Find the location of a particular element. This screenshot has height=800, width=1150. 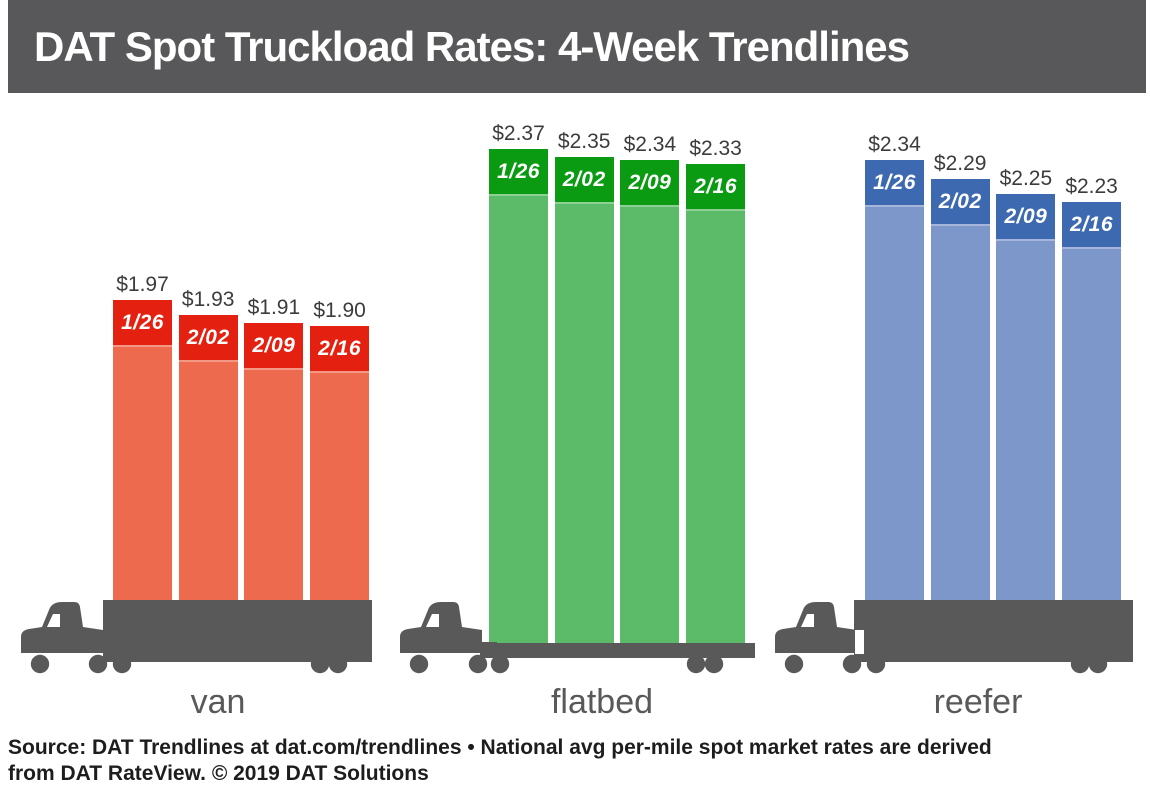

group-label-reefer: reefer is located at coordinates (978, 702).